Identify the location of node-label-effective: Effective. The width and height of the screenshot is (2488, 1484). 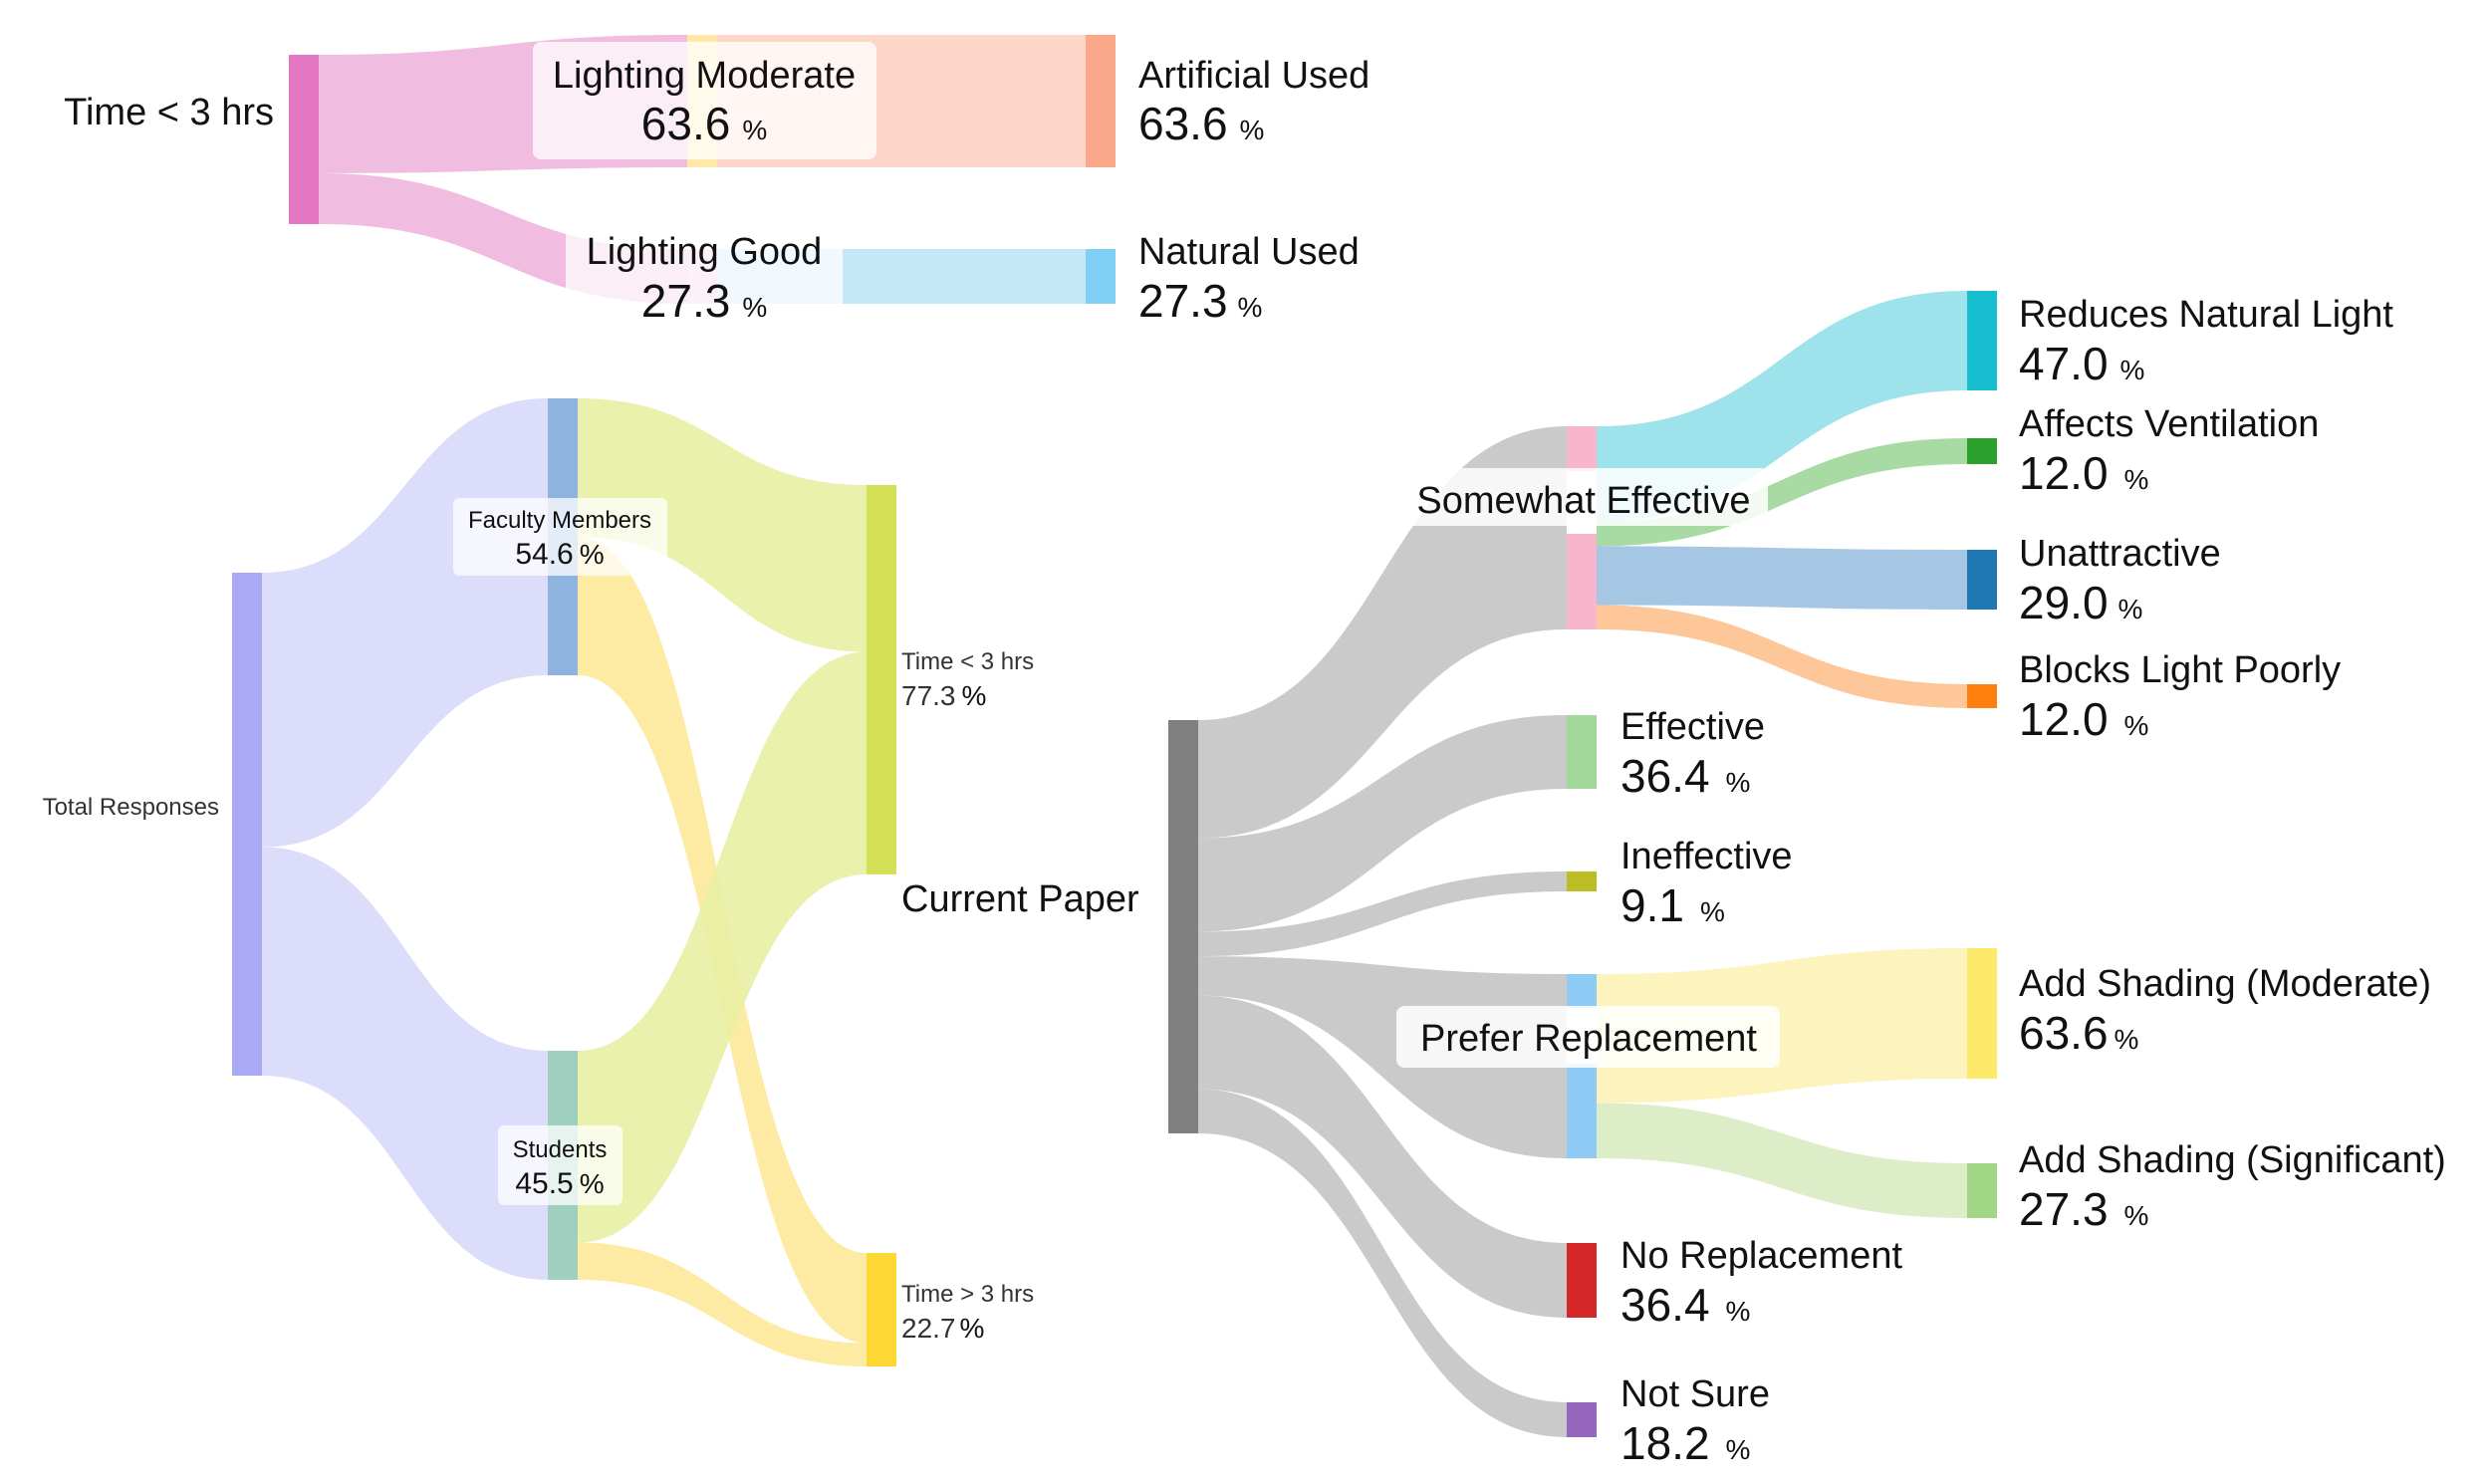
(1692, 727).